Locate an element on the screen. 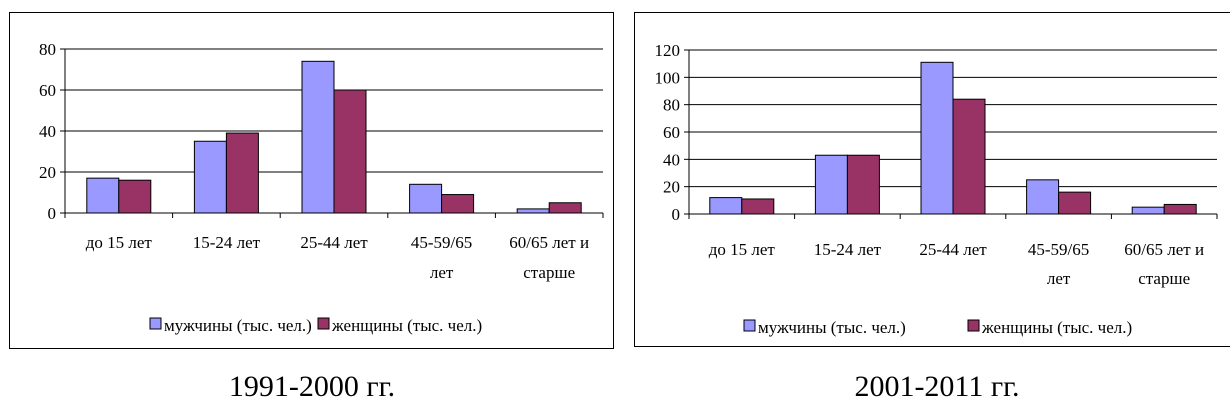  period-caption-1991-2000: 1991-2000 гг. is located at coordinates (312, 386).